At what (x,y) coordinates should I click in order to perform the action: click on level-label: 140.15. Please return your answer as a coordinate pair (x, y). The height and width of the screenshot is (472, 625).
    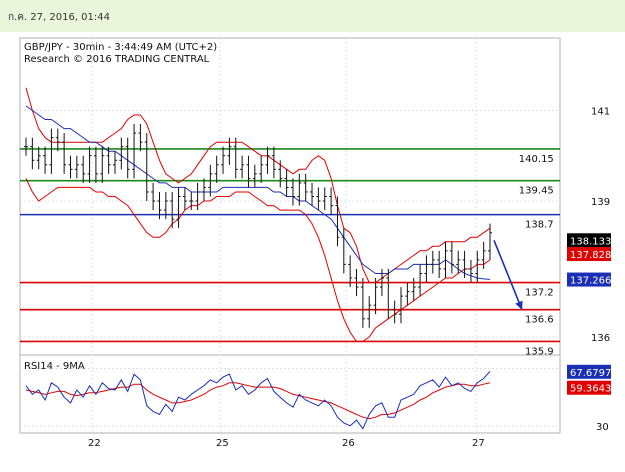
    Looking at the image, I should click on (536, 159).